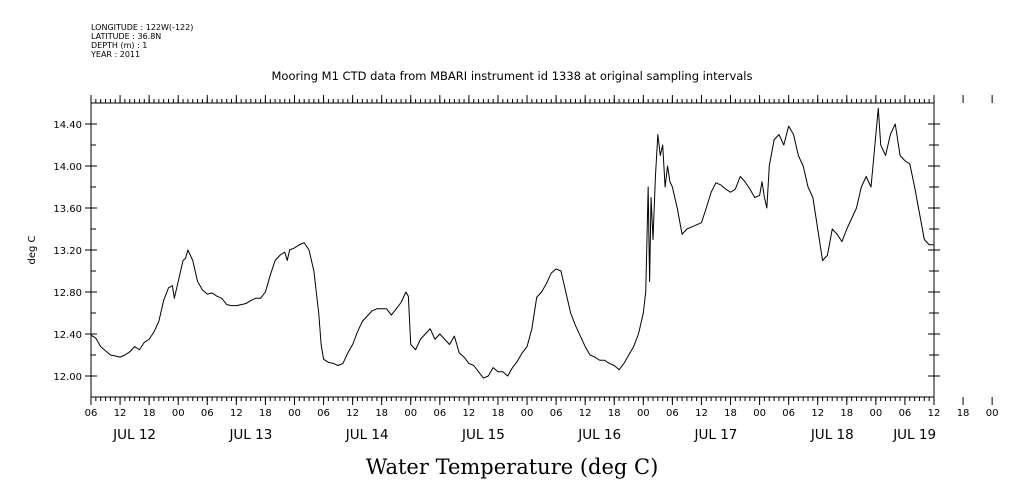 The height and width of the screenshot is (504, 1009). Describe the element at coordinates (832, 435) in the screenshot. I see `x-date-label: JUL 18` at that location.